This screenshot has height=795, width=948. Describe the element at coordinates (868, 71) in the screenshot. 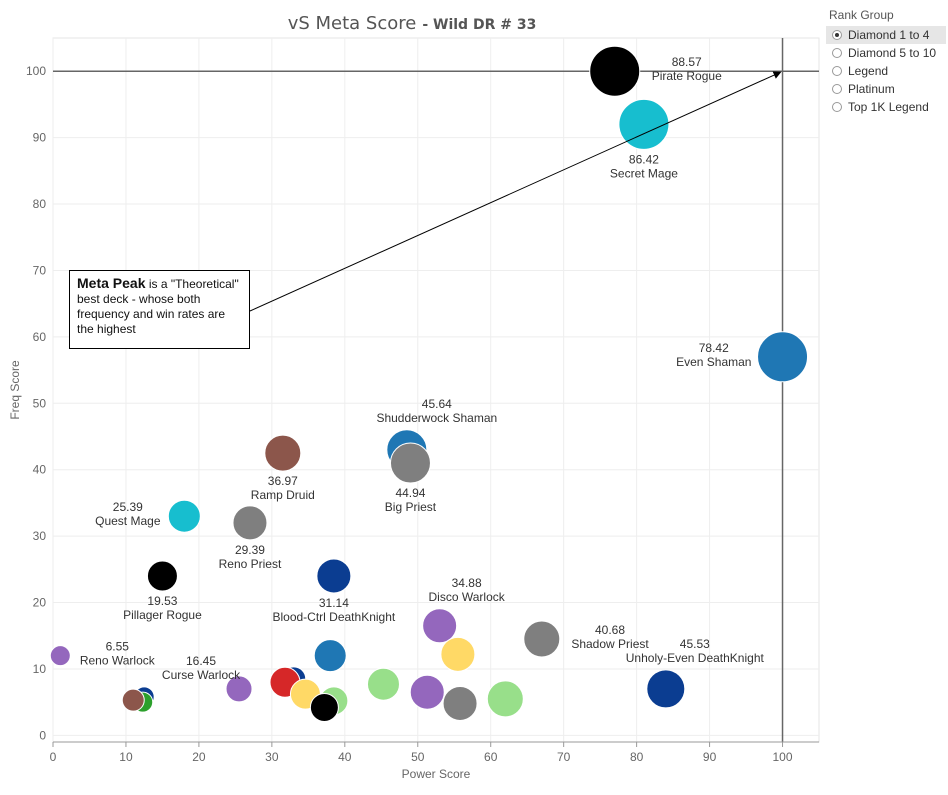

I see `legend-option-label: Legend` at that location.